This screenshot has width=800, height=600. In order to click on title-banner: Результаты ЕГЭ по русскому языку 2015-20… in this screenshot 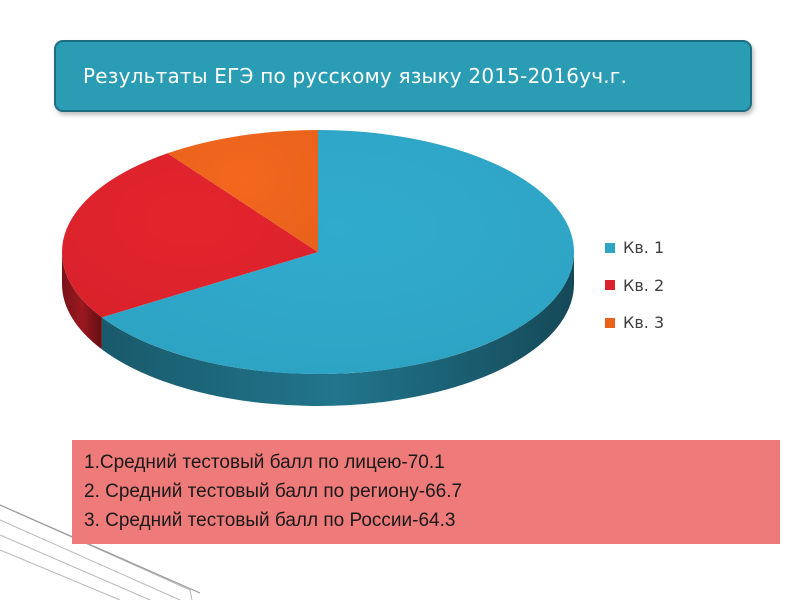, I will do `click(403, 76)`.